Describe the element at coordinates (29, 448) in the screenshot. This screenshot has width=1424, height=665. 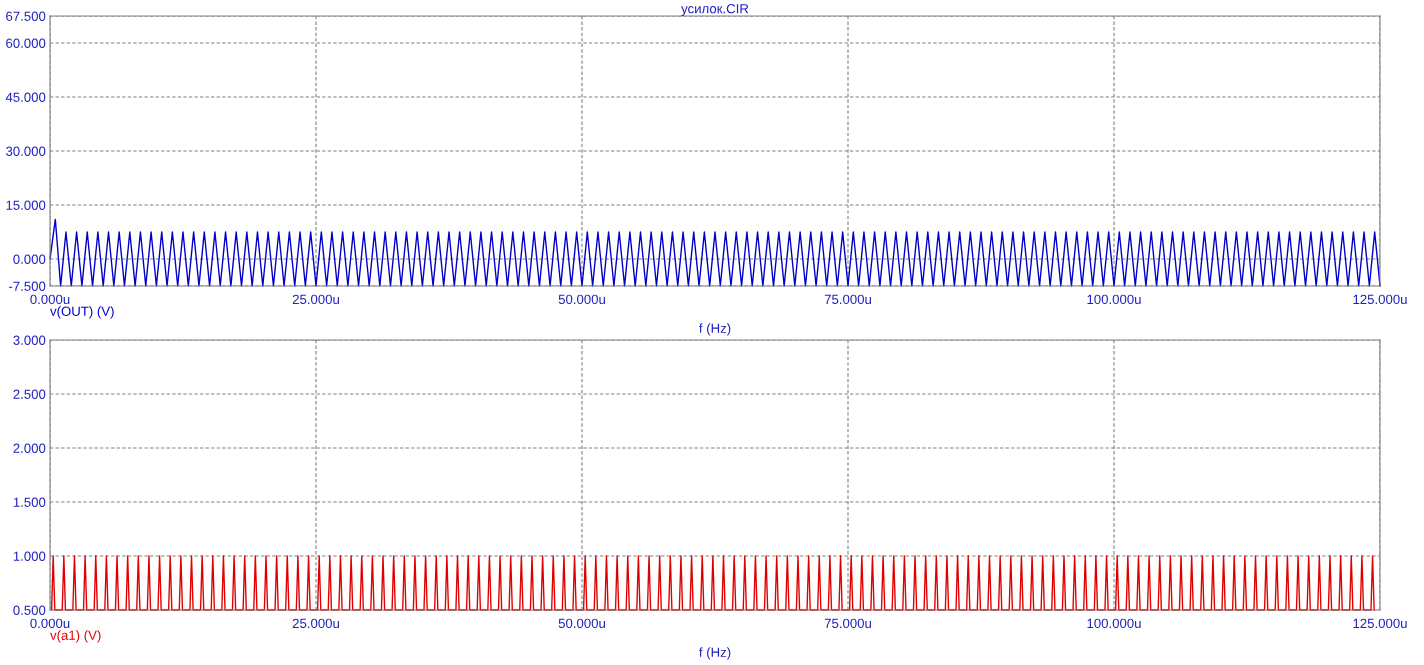
I see `y-tick-label: 2.000` at that location.